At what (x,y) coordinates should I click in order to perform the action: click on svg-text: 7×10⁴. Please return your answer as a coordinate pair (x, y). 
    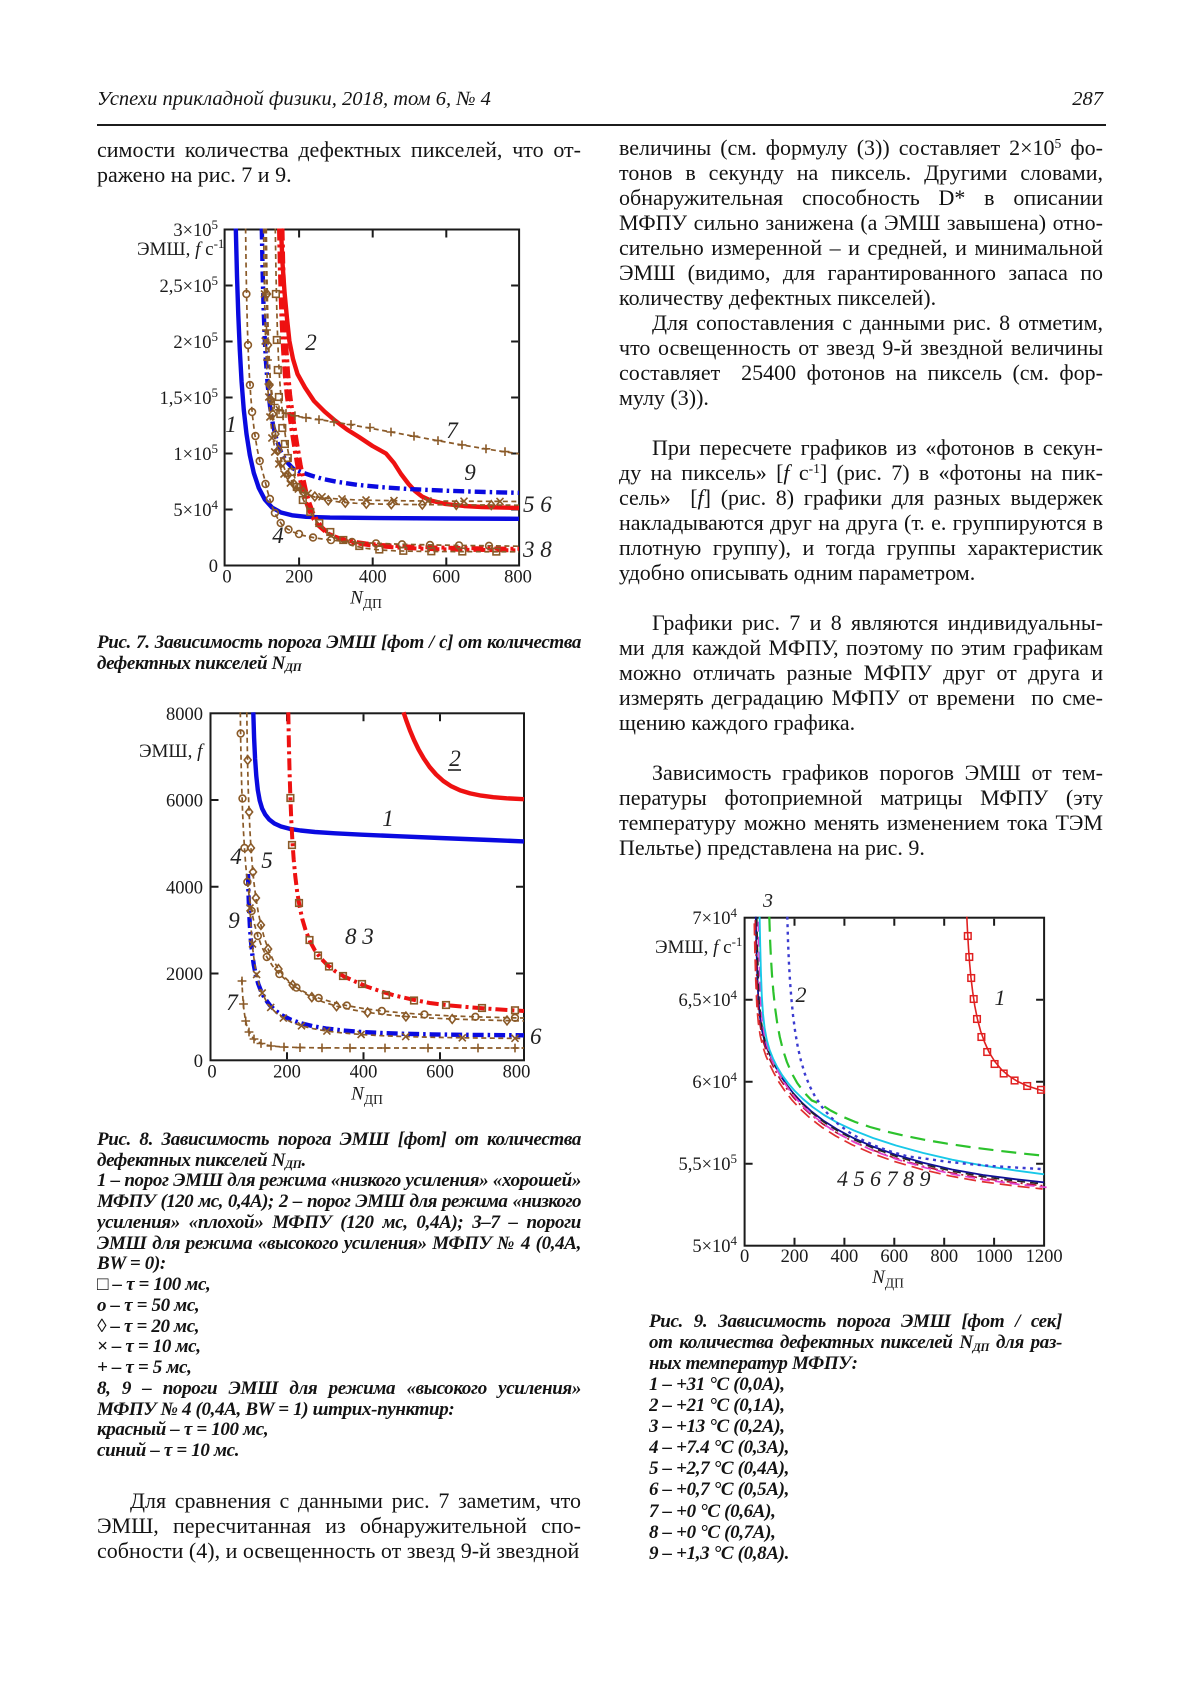
    Looking at the image, I should click on (714, 917).